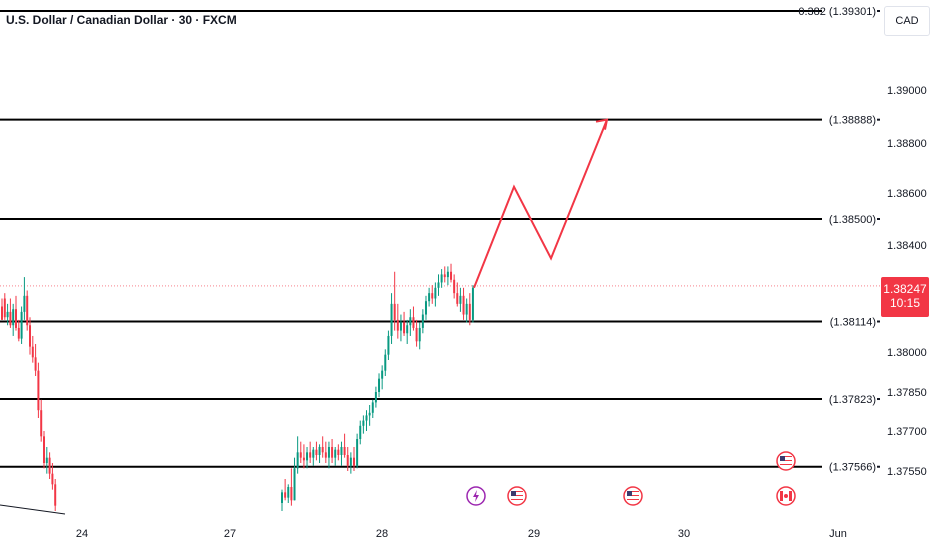  I want to click on level-label: (1.38114), so click(853, 323).